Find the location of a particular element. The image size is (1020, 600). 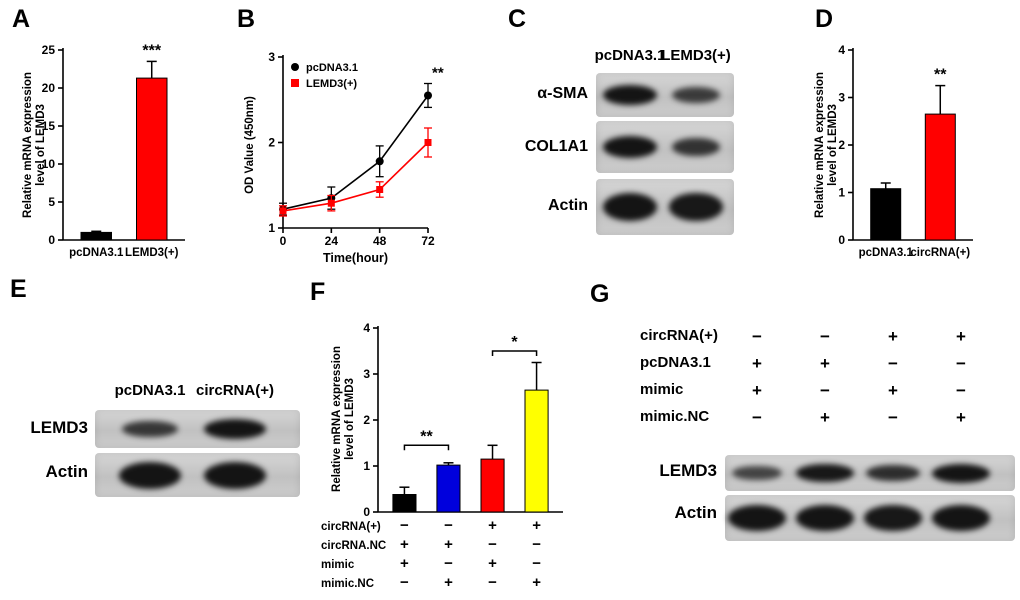

blot-strip is located at coordinates (665, 207).